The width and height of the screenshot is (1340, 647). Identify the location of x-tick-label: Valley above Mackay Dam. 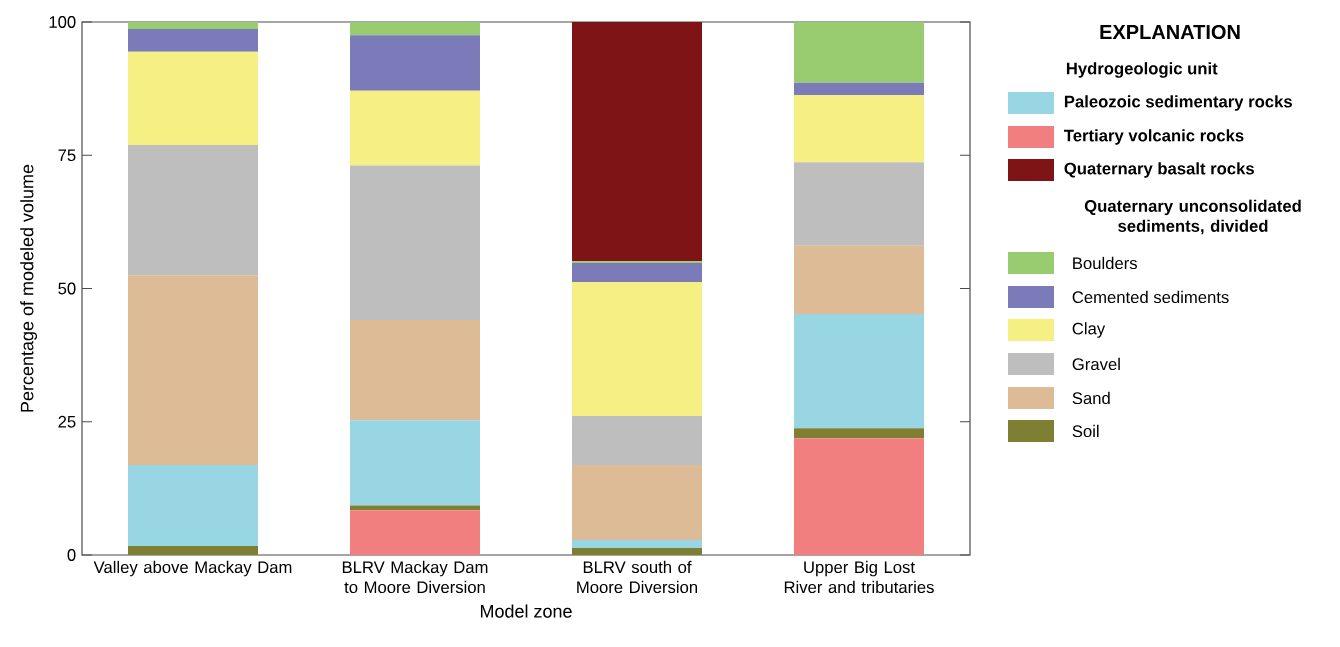
(192, 568).